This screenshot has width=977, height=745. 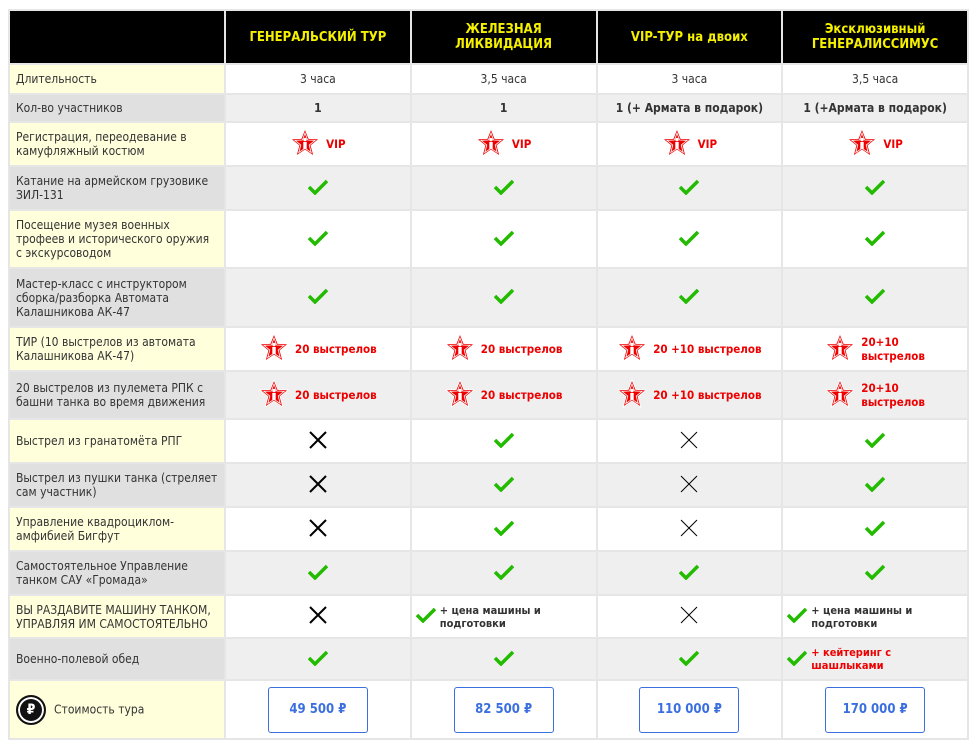 I want to click on row-label: Длительность, so click(x=117, y=79).